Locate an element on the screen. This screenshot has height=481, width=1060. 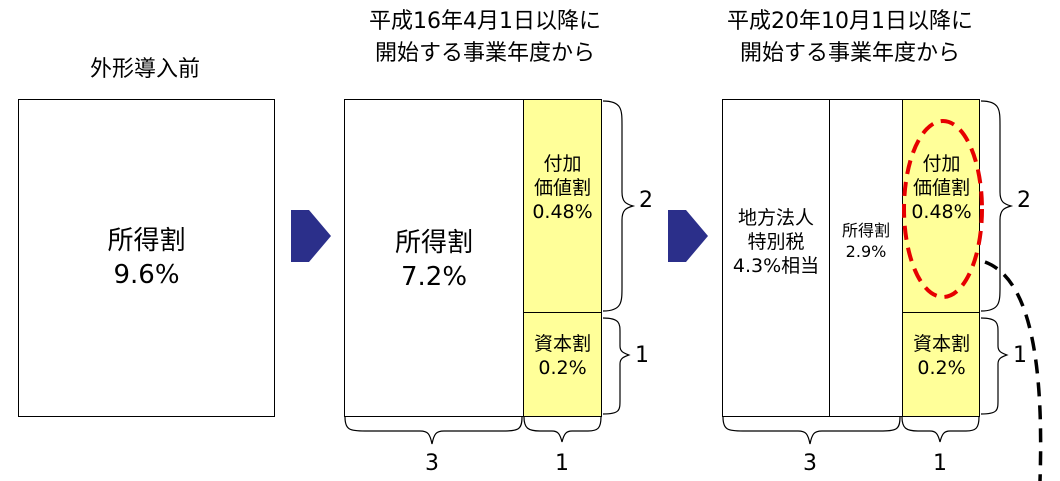
added-value-levy-box is located at coordinates (562, 206).